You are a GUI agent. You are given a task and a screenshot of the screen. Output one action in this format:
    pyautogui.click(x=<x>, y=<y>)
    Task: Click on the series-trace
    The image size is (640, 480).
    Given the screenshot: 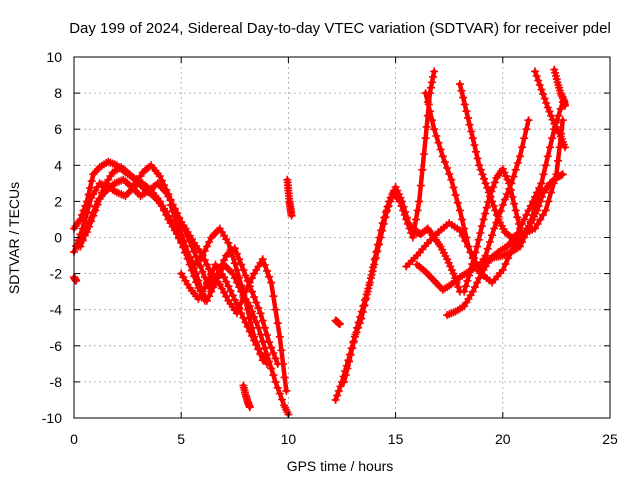 What is the action you would take?
    pyautogui.click(x=402, y=284)
    